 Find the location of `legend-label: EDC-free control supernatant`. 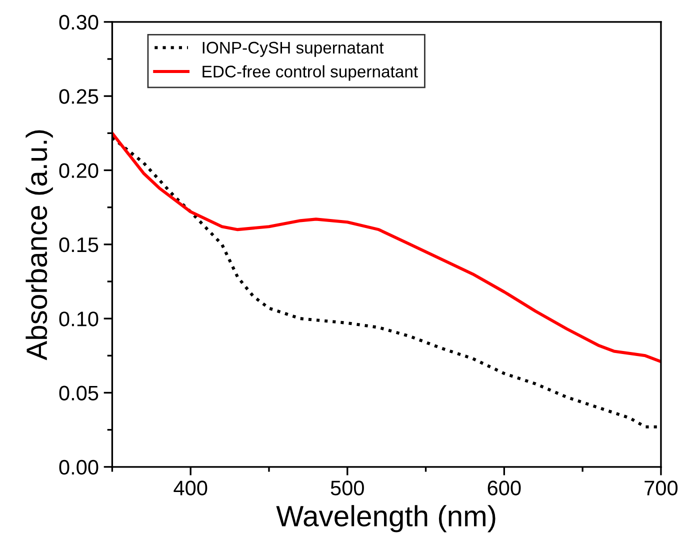

legend-label: EDC-free control supernatant is located at coordinates (310, 73).